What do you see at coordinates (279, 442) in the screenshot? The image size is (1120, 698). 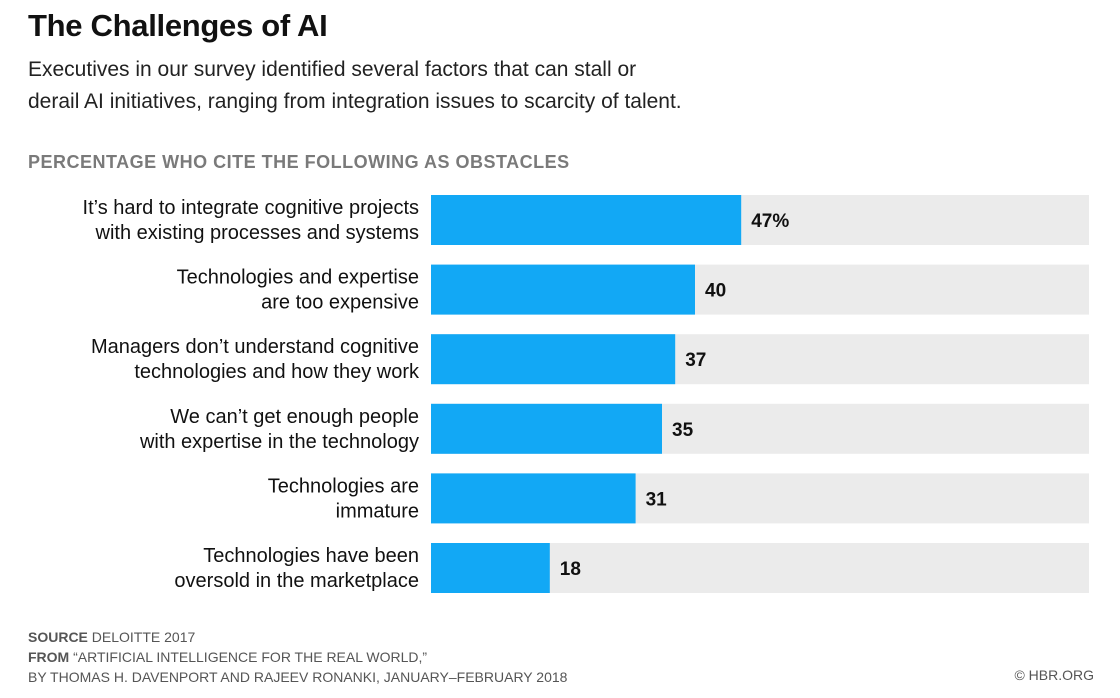 I see `category-label-line: with expertise in the technology` at bounding box center [279, 442].